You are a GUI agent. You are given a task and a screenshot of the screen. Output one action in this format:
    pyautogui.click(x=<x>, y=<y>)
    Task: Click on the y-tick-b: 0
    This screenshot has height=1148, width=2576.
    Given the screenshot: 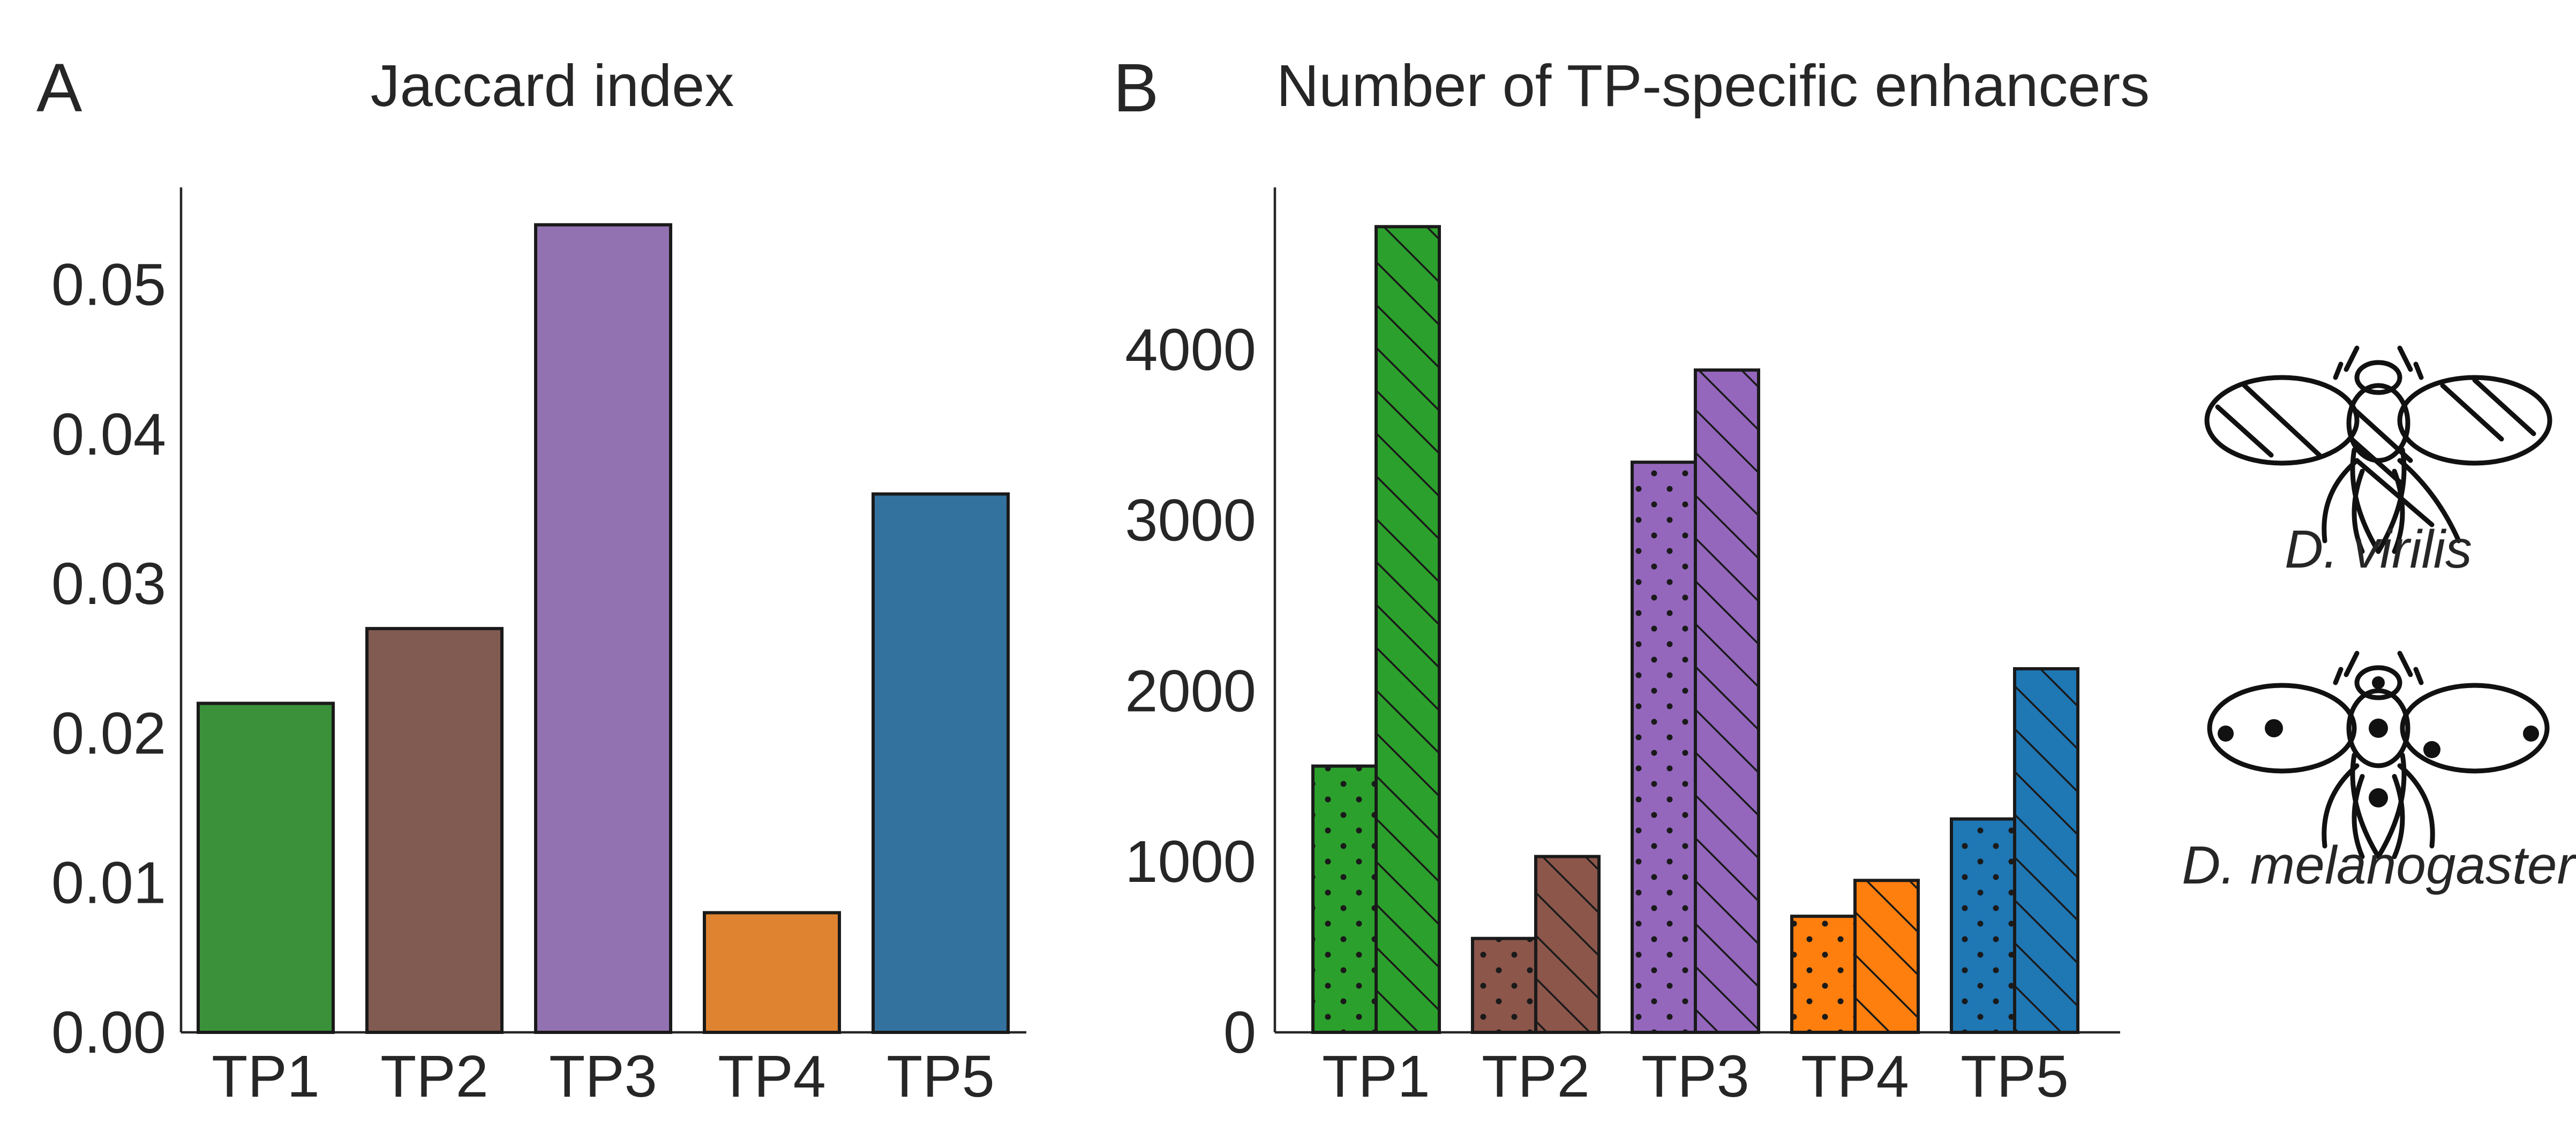 What is the action you would take?
    pyautogui.click(x=1239, y=1033)
    